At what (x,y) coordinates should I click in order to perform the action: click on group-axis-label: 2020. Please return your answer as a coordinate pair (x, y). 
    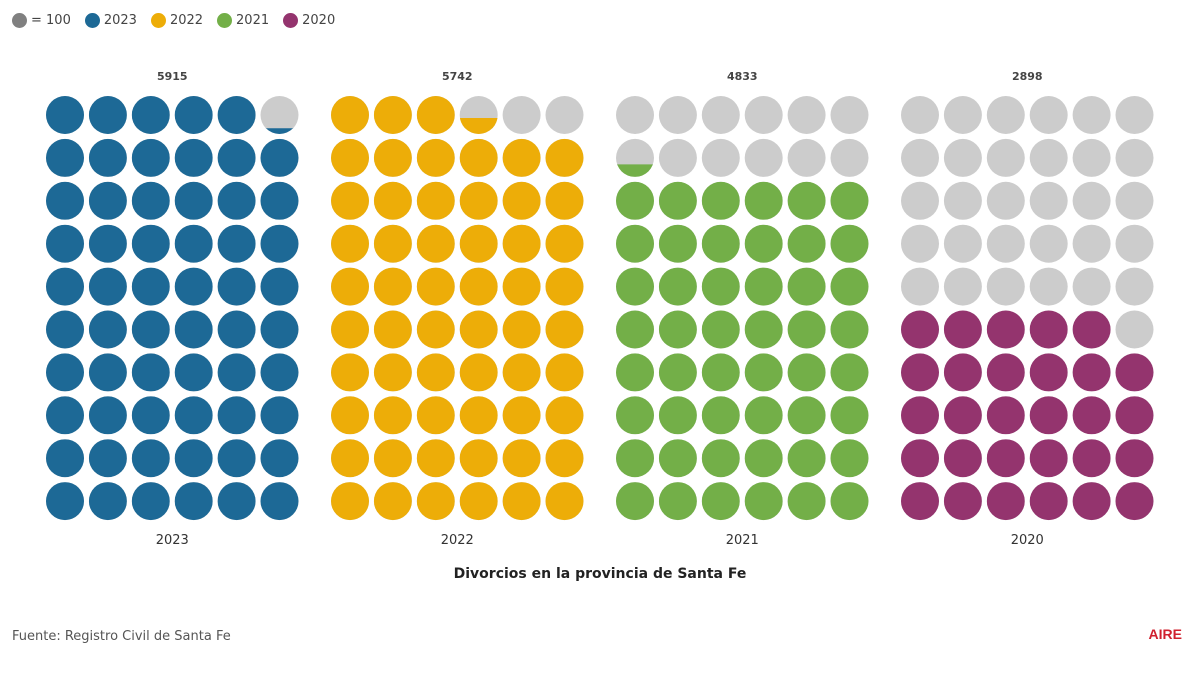
    Looking at the image, I should click on (1027, 540).